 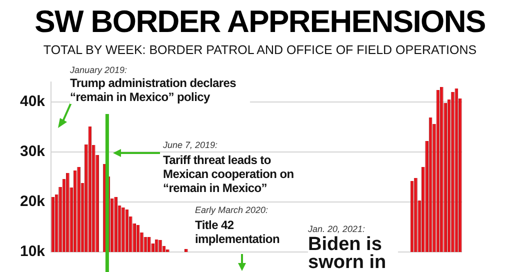 I want to click on text: January 2019:, so click(x=101, y=70).